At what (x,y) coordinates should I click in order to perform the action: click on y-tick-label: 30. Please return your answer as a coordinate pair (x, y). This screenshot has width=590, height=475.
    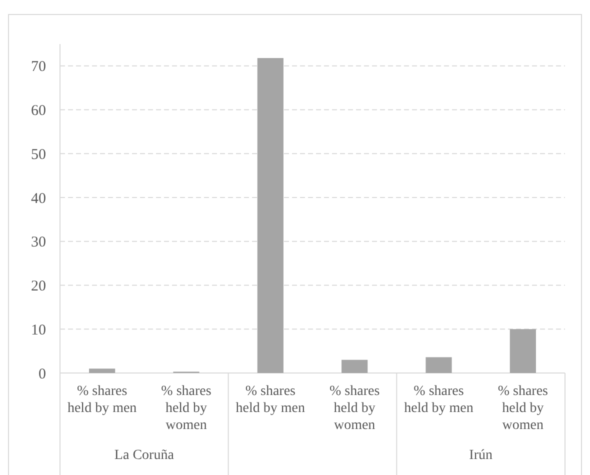
    Looking at the image, I should click on (38, 242).